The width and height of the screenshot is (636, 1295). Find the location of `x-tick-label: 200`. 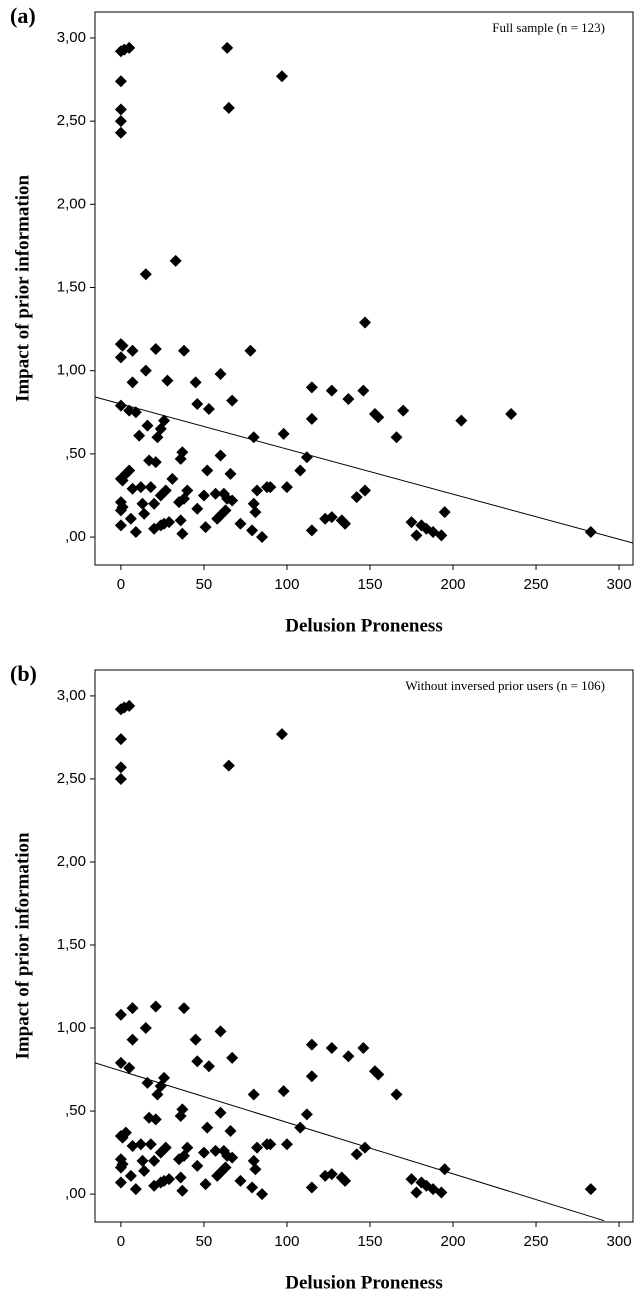

x-tick-label: 200 is located at coordinates (452, 584).